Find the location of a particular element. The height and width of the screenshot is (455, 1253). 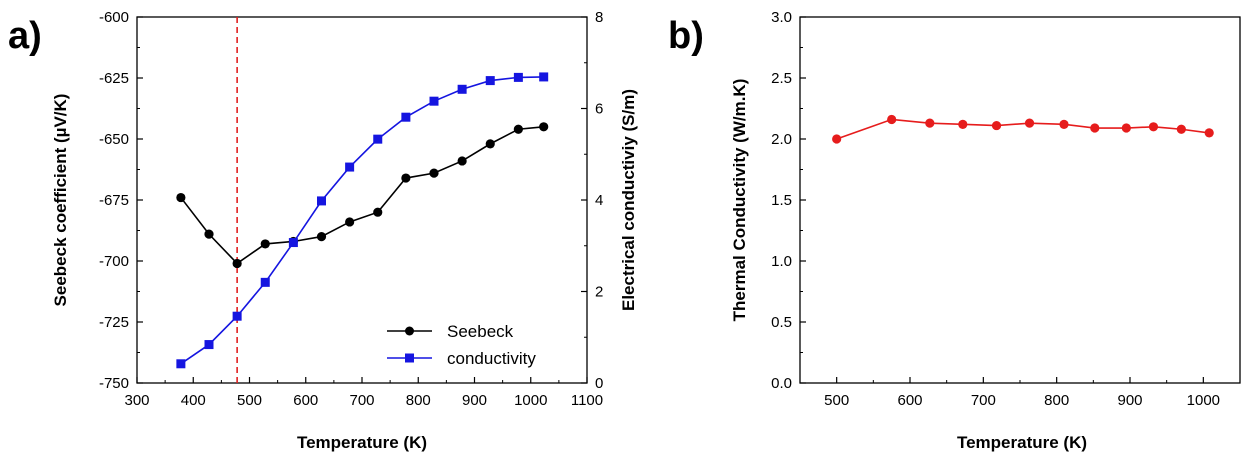

y-tick-label: 1.0 is located at coordinates (781, 261).